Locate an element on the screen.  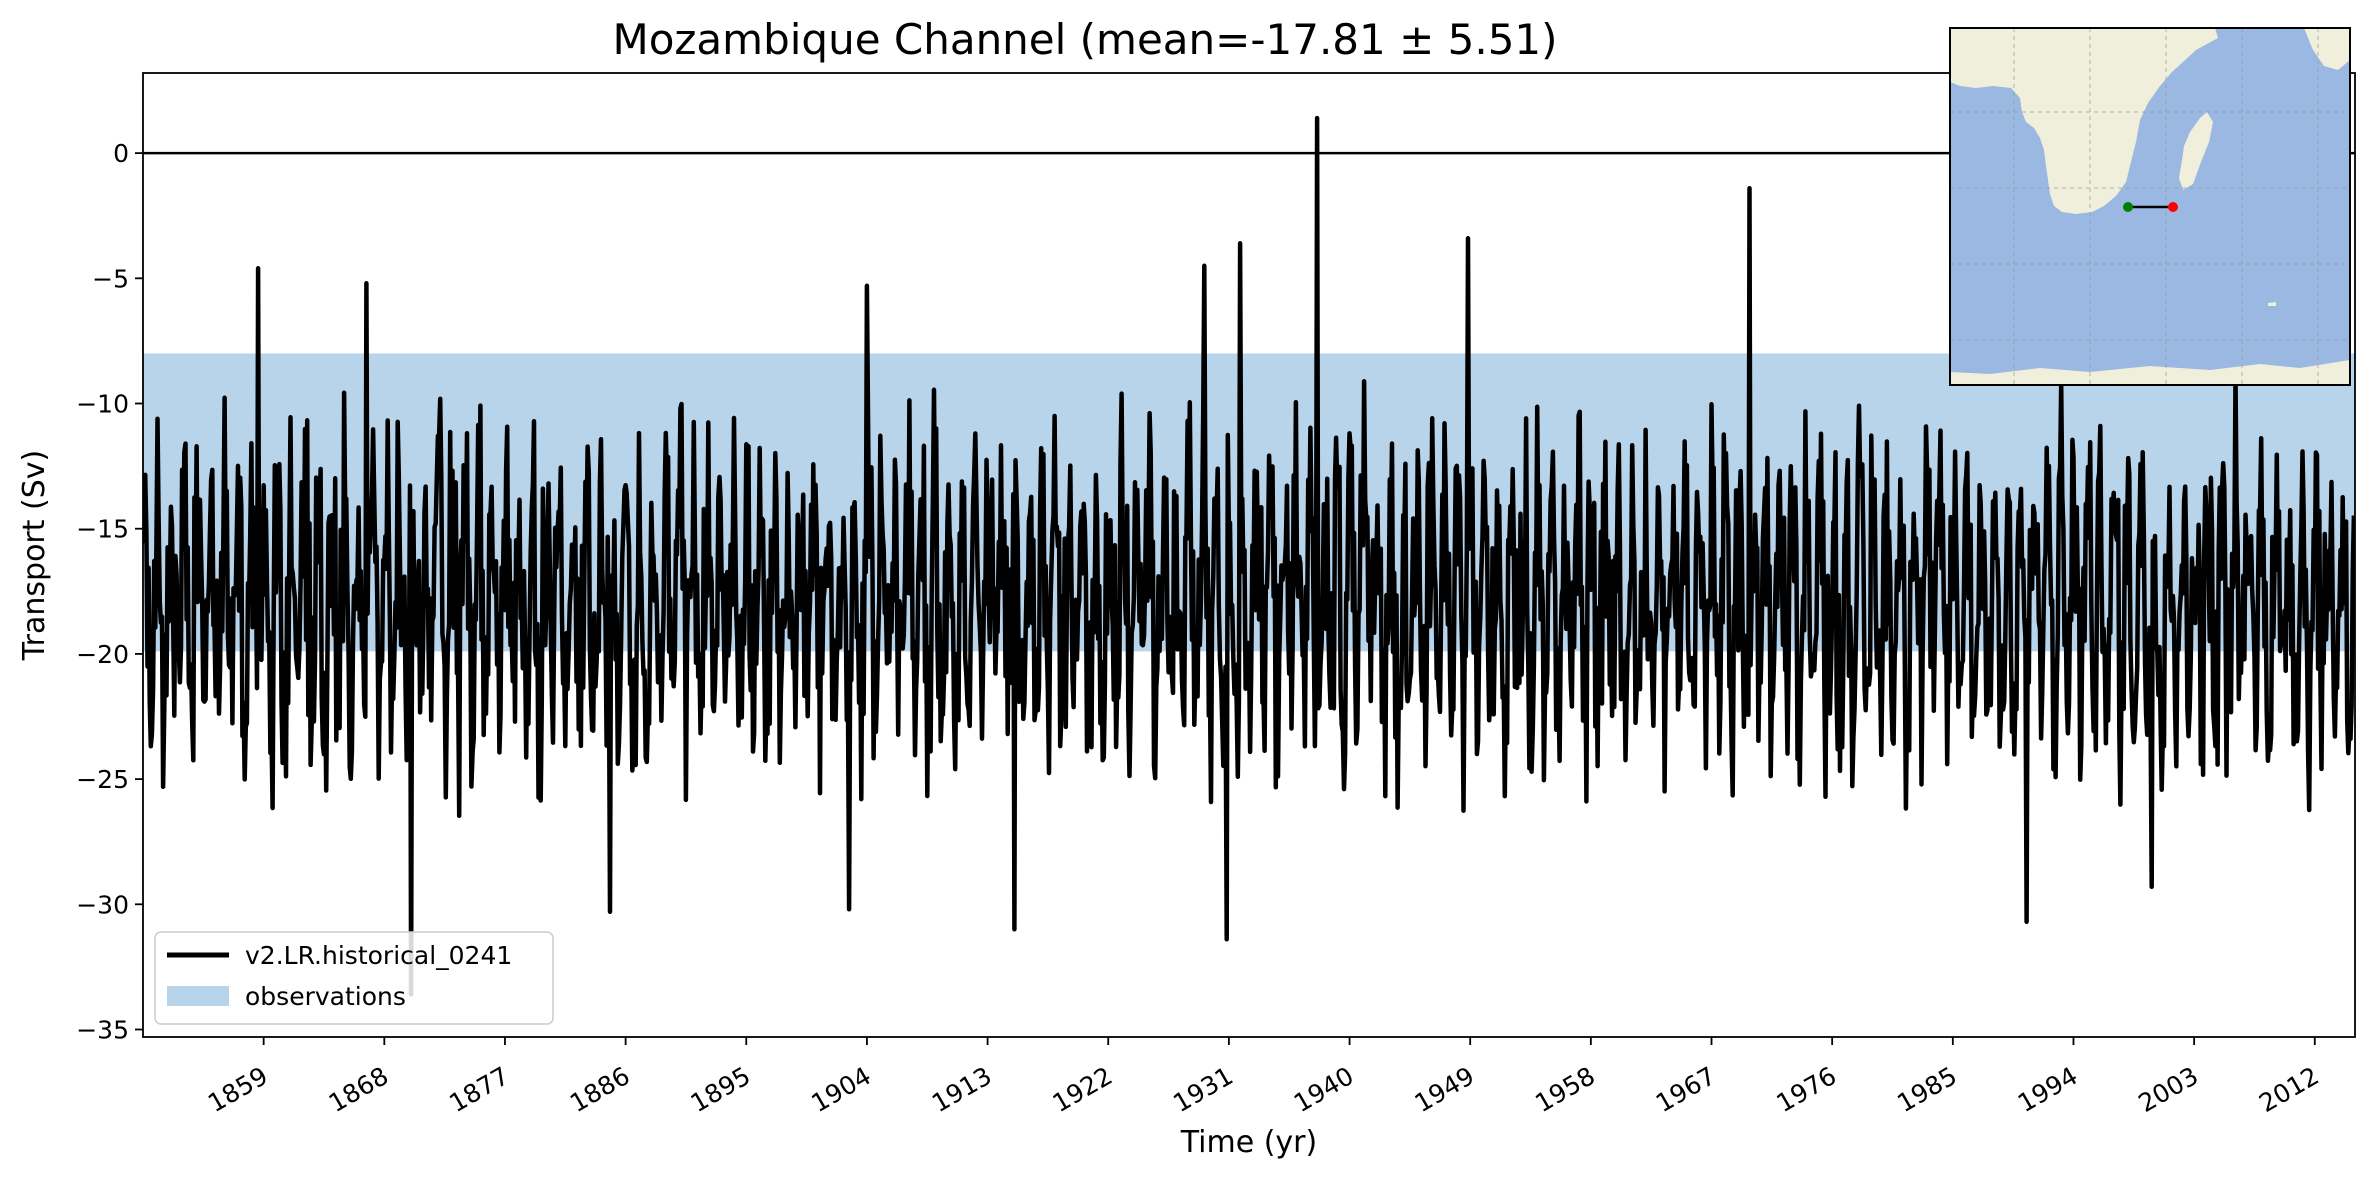
inset-frame is located at coordinates (2150, 206).